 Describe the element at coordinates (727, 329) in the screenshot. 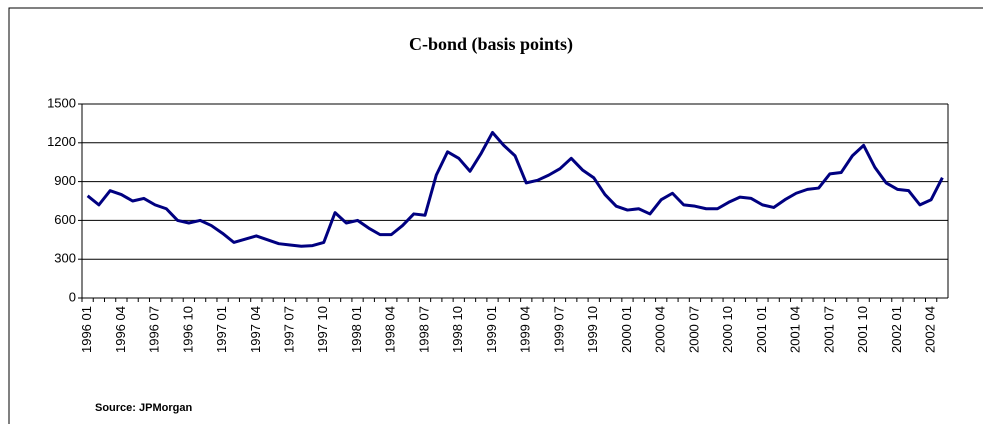

I see `x-tick-label: 2000 10` at that location.